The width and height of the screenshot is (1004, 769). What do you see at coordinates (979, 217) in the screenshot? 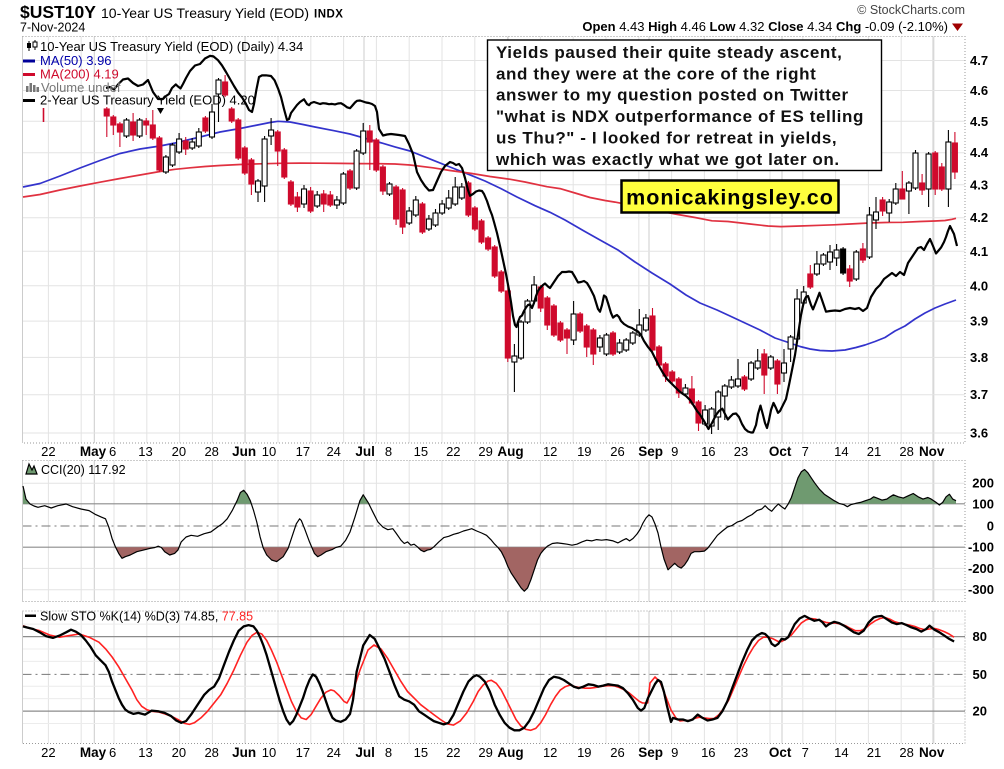
I see `svg-text: 4.2` at bounding box center [979, 217].